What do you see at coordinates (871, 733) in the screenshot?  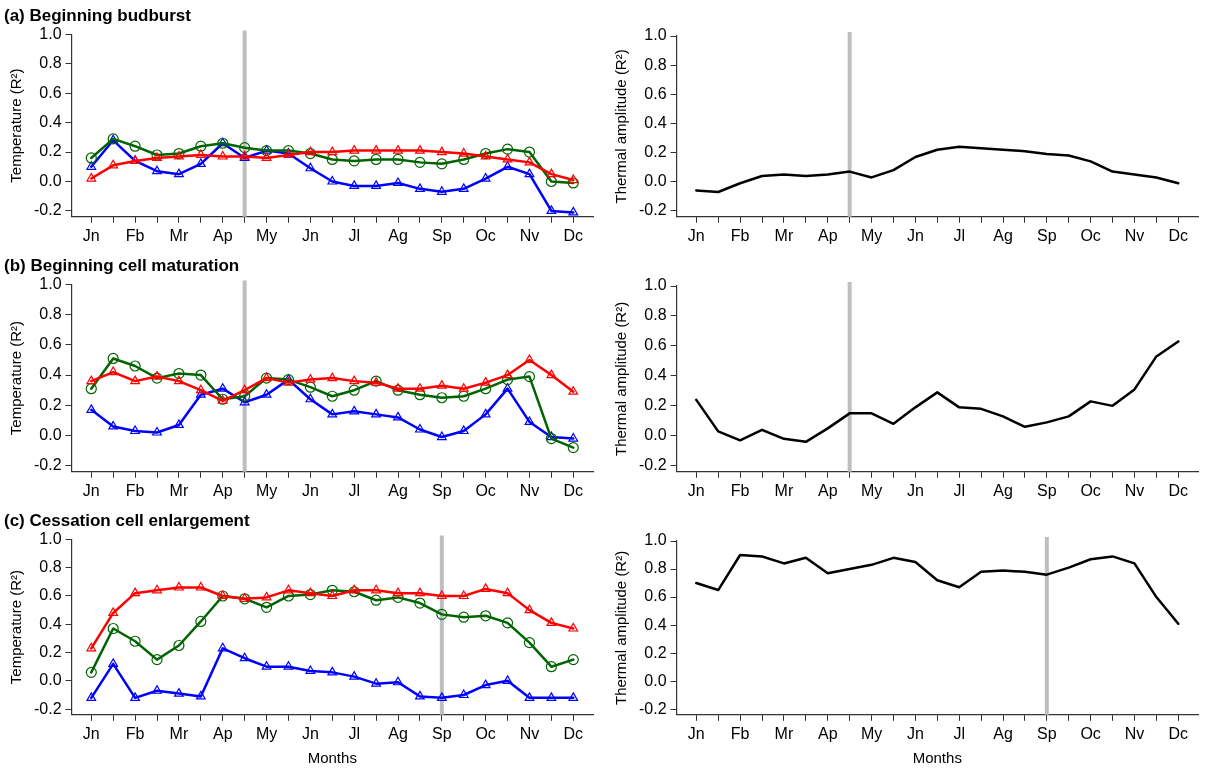 I see `x-tick-label: My` at bounding box center [871, 733].